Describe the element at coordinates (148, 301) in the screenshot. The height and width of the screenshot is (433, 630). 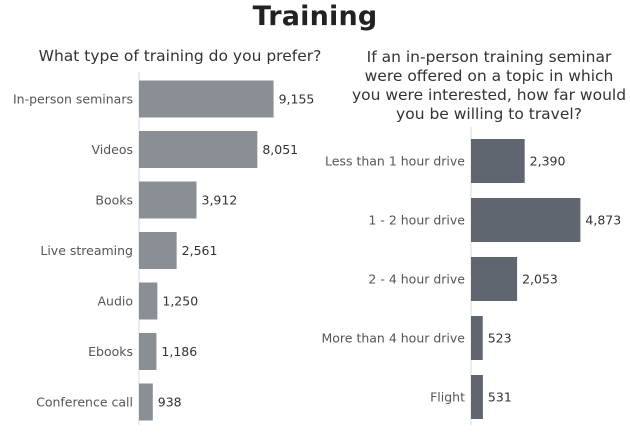
I see `bar-audio` at that location.